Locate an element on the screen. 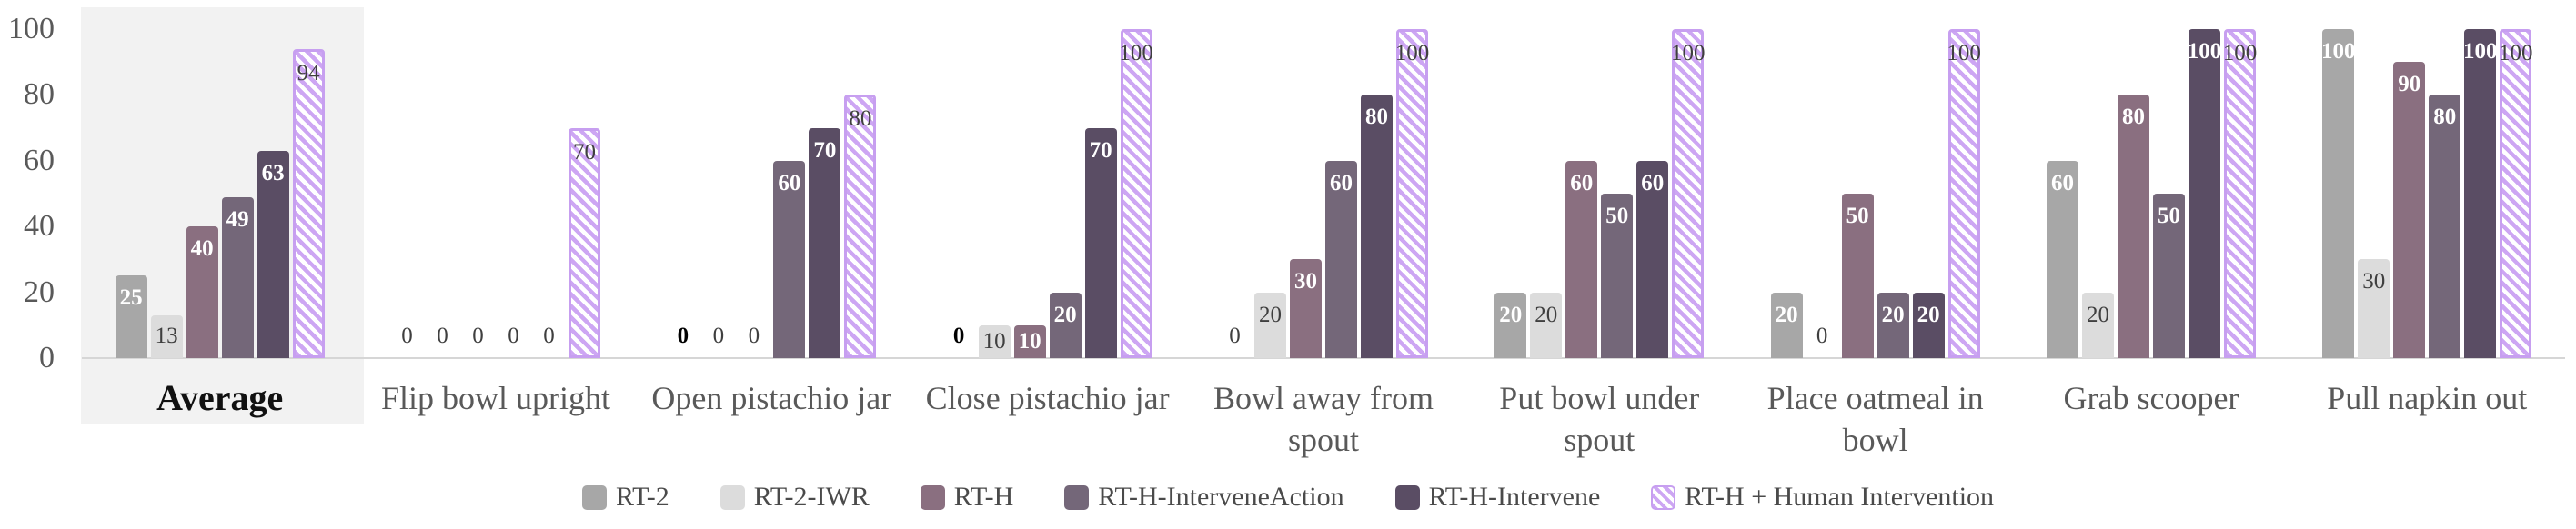  bar-value-label: 13 is located at coordinates (166, 336).